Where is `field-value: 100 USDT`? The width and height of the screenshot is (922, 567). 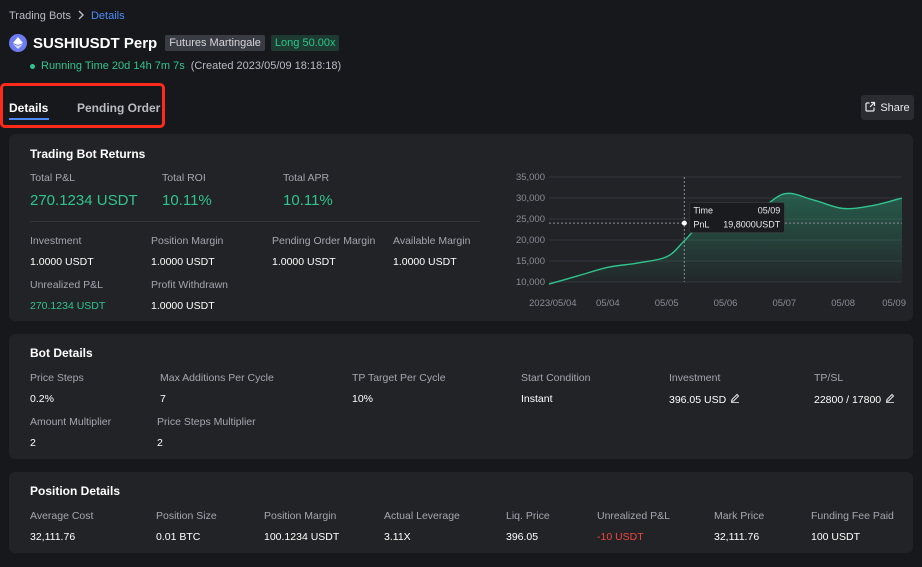 field-value: 100 USDT is located at coordinates (836, 537).